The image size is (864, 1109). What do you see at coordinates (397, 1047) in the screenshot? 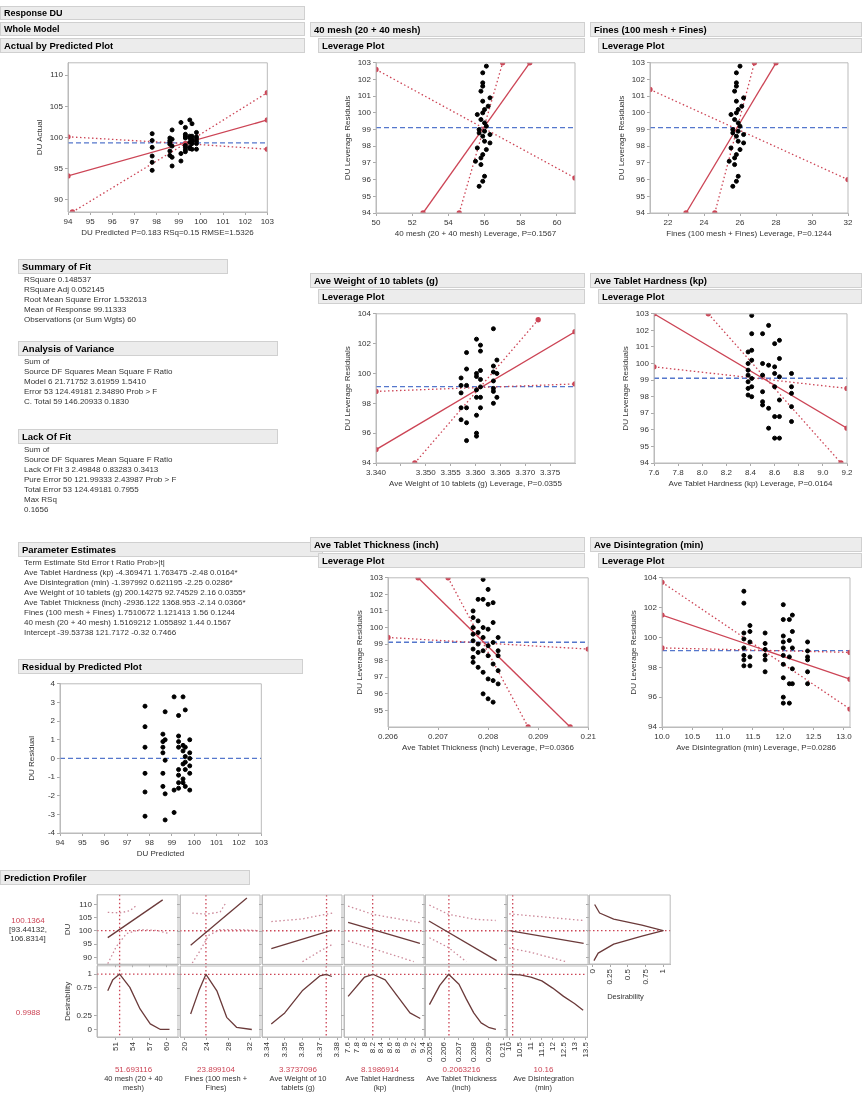
I see `x-tick-label: 8.8` at bounding box center [397, 1047].